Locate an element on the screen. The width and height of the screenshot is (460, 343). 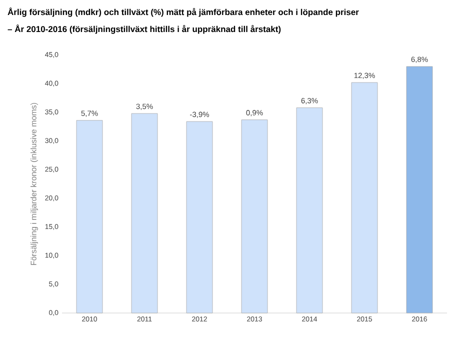
y-axis-title: Försäljning i miljarder kronor (inklusive moms) is located at coordinates (34, 183).